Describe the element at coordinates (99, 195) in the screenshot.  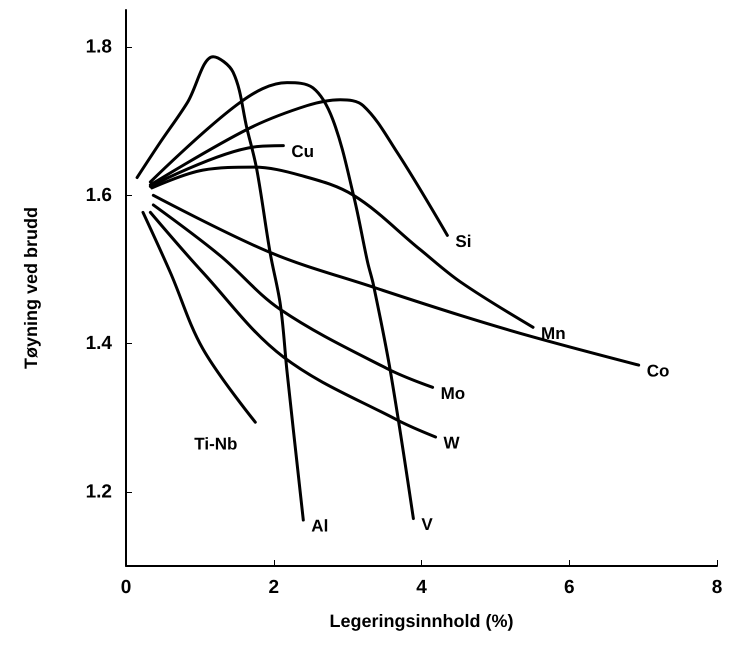
I see `y-tick-label: 1.6` at that location.